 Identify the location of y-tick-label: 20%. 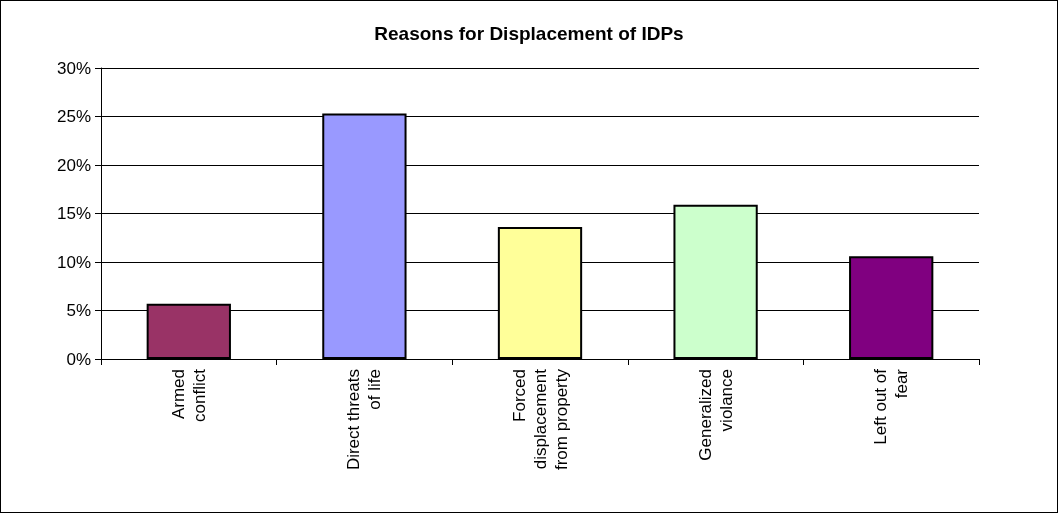
(73, 165).